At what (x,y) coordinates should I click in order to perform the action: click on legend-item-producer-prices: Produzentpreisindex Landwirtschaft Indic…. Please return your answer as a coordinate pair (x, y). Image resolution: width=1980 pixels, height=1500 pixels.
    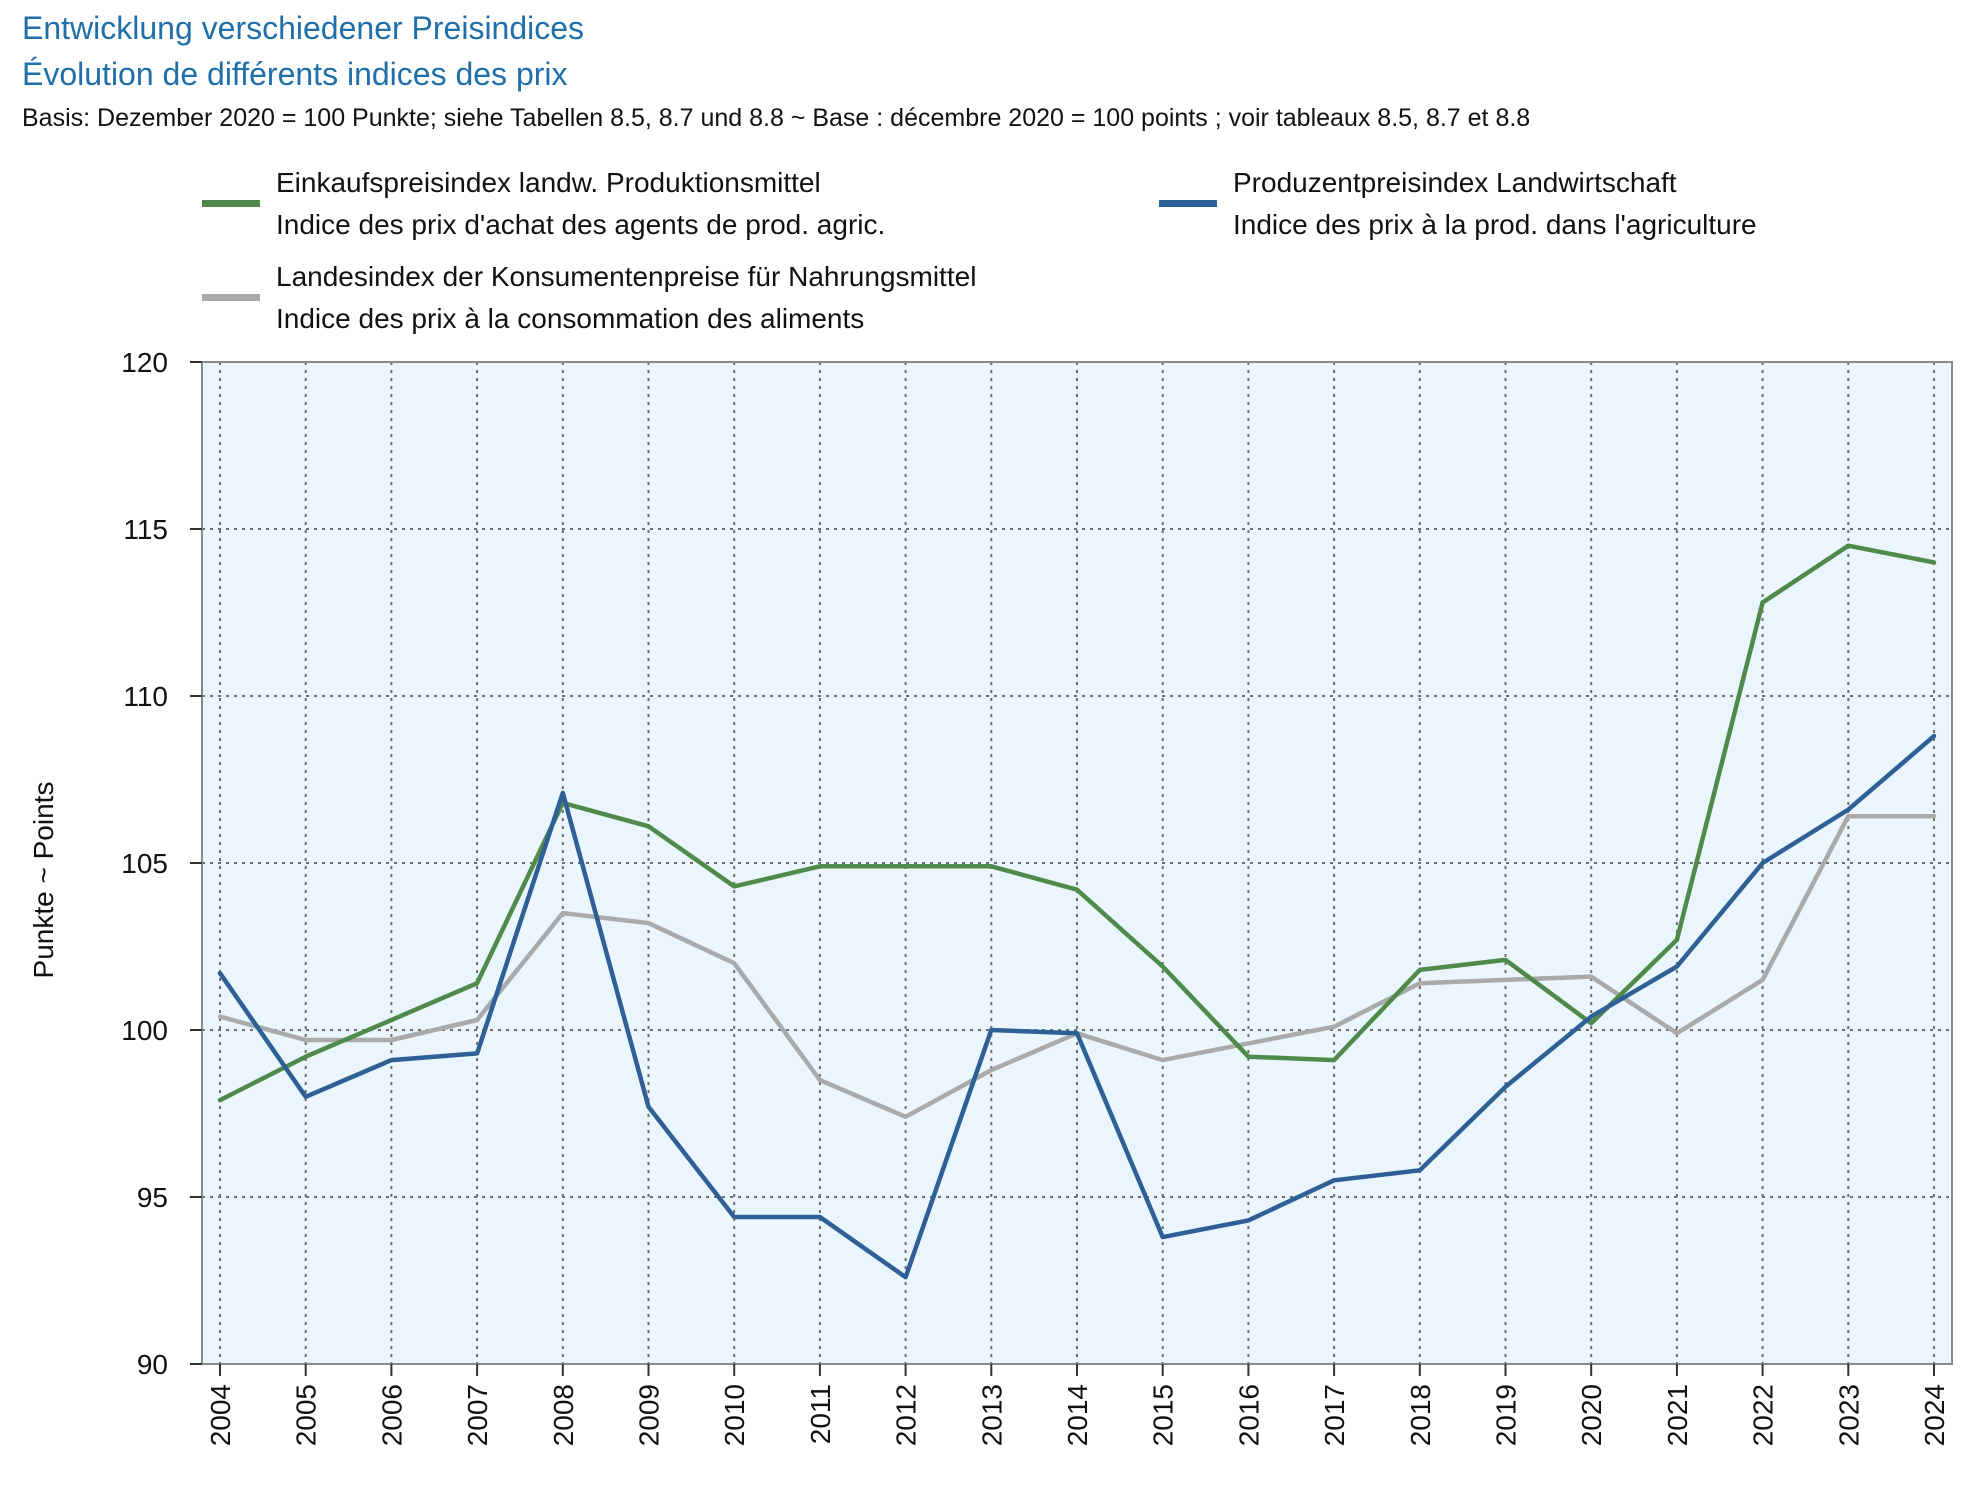
    Looking at the image, I should click on (1458, 204).